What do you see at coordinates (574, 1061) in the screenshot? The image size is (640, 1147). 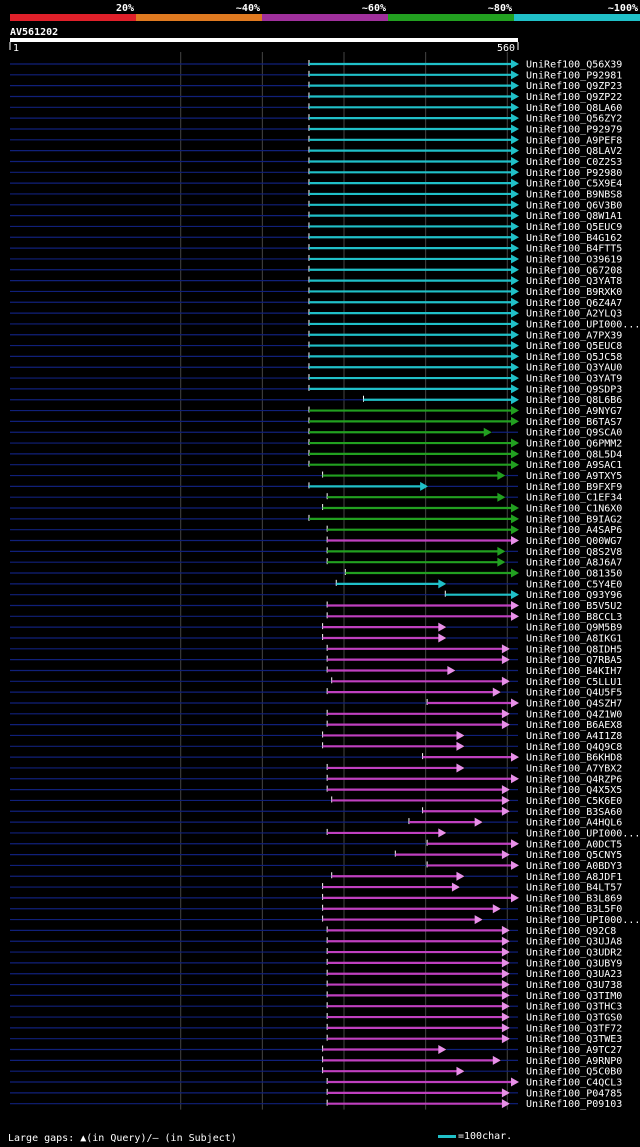 I see `hit-label: UniRef100_A9RNP0` at bounding box center [574, 1061].